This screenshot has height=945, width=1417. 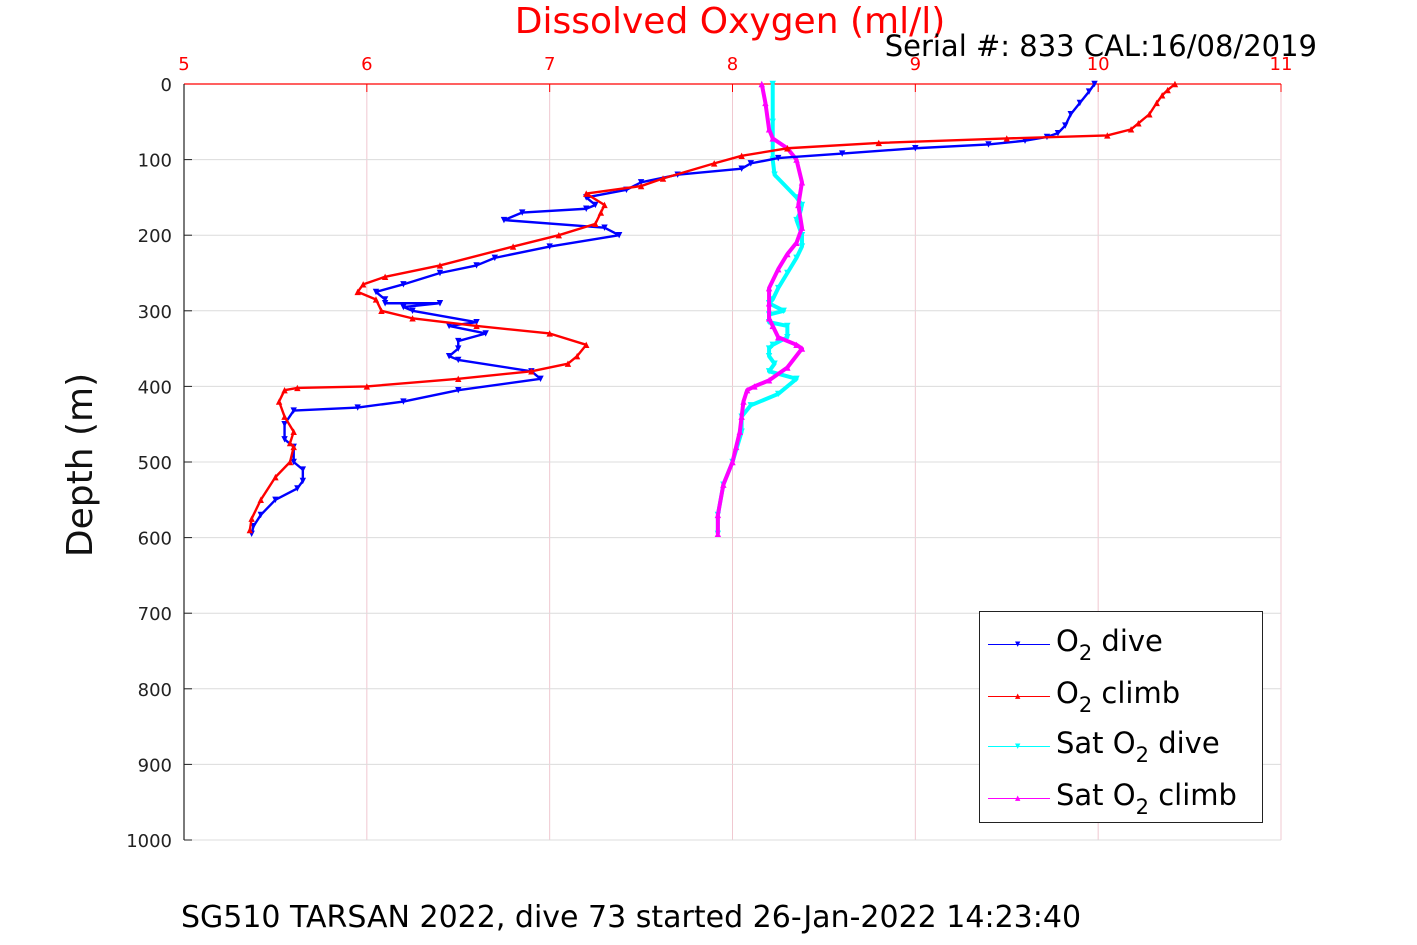 I want to click on y-tick-label: 1000, so click(x=149, y=841).